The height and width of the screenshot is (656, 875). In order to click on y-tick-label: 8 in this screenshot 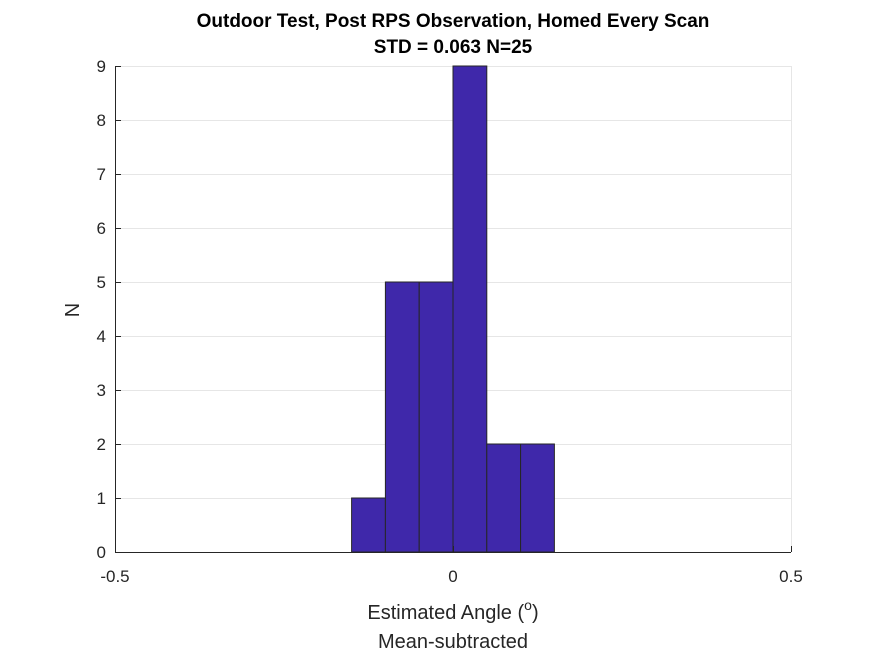, I will do `click(101, 120)`.